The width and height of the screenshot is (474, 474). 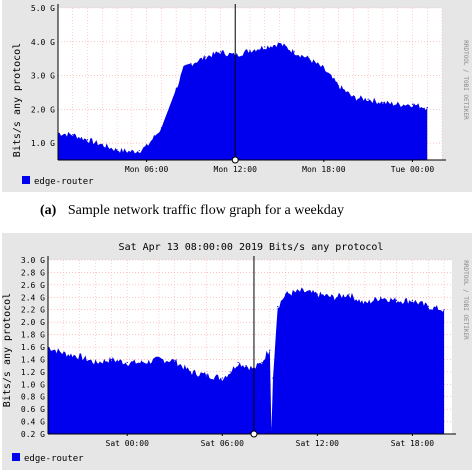 I want to click on chart-a-xtick-label: Tue 00:00, so click(x=413, y=169).